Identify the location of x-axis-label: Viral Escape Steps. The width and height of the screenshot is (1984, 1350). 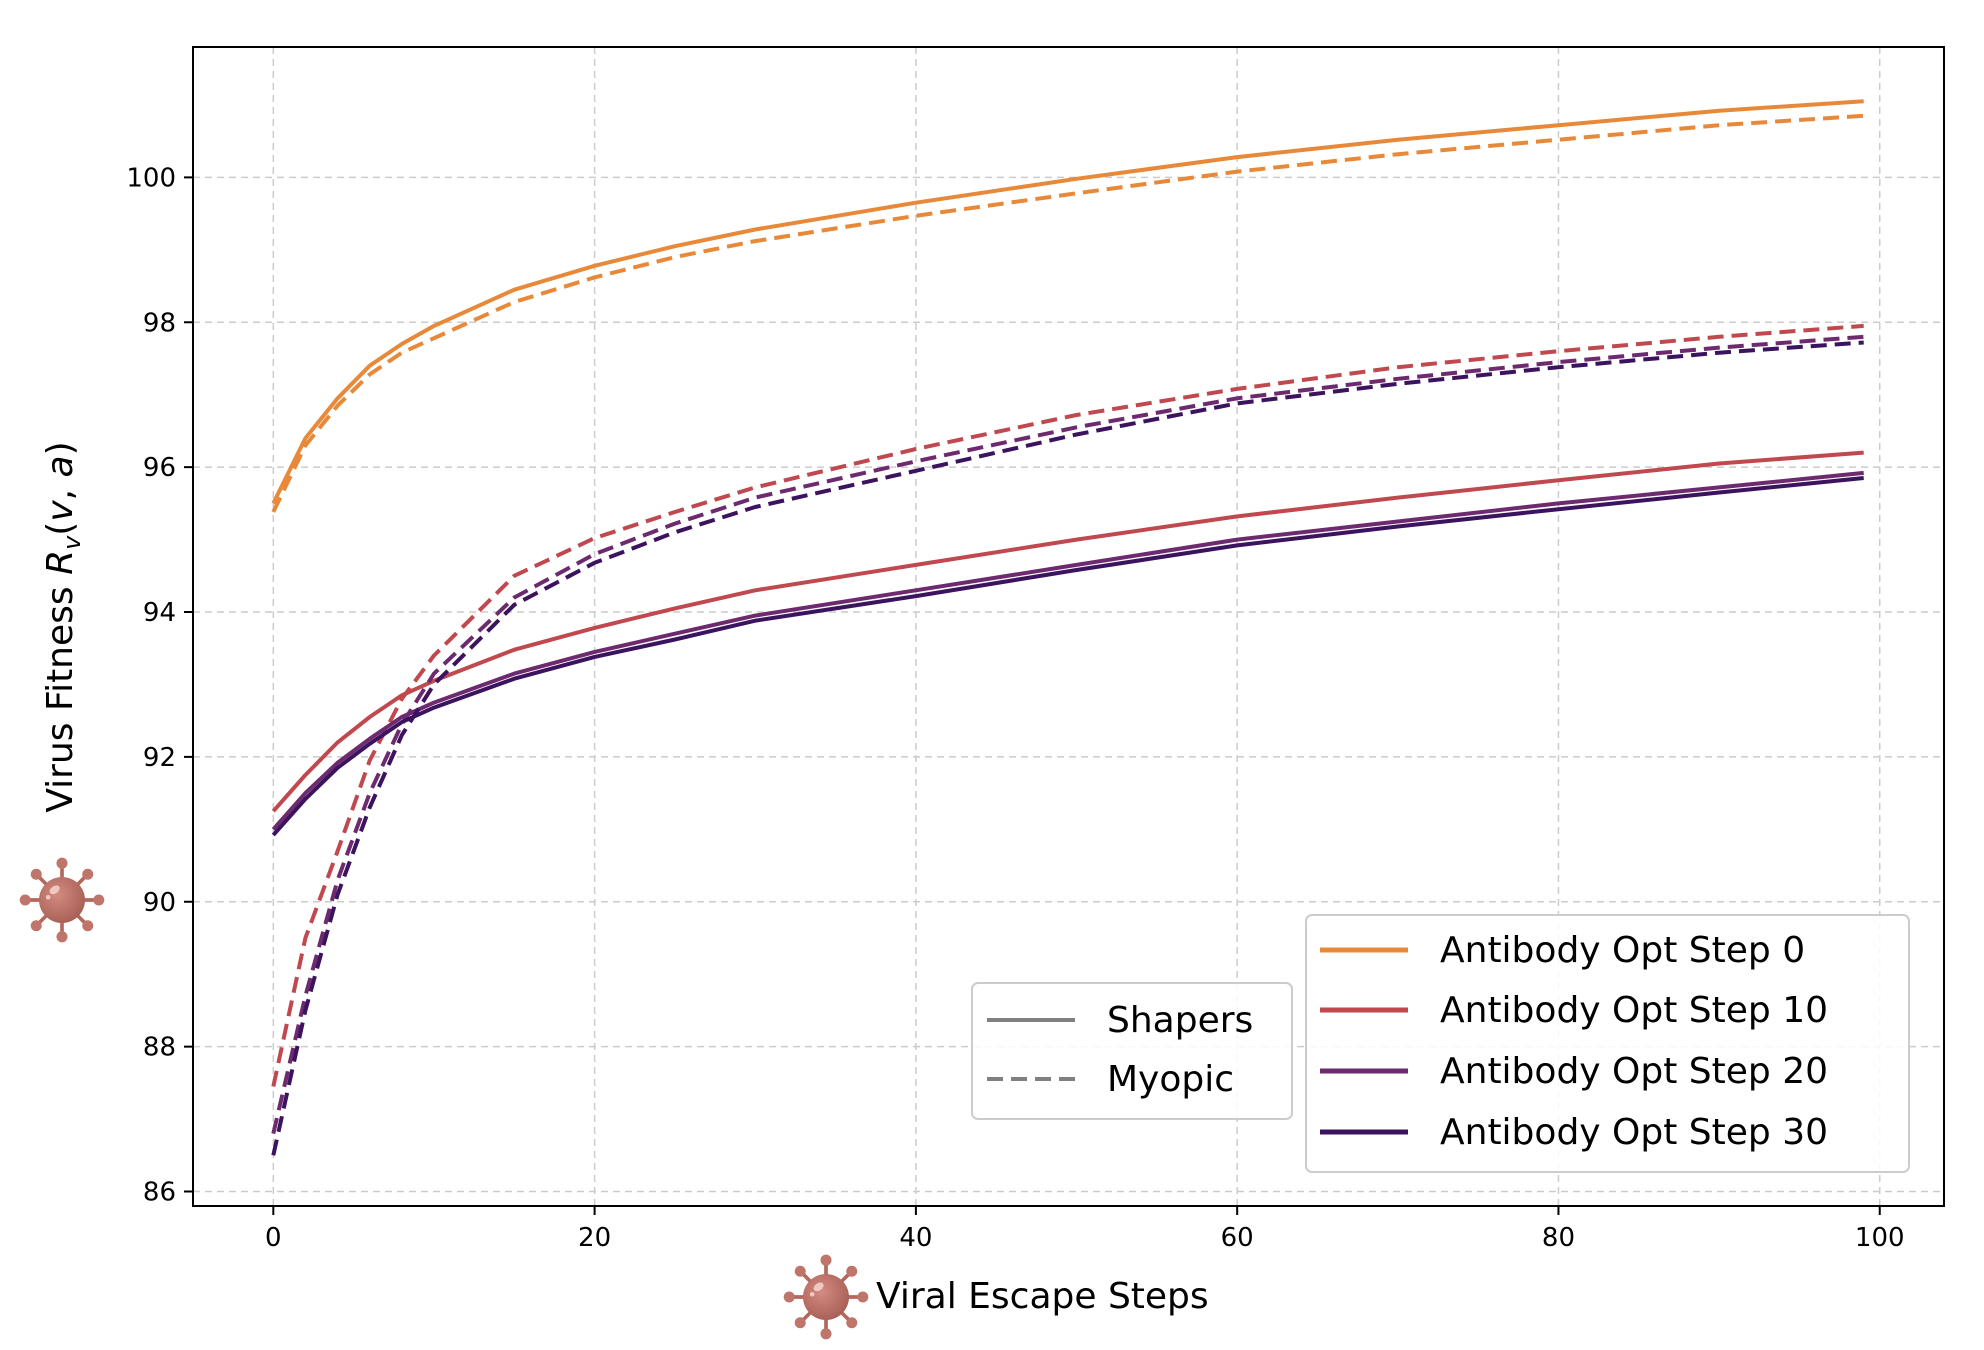
(1042, 1296).